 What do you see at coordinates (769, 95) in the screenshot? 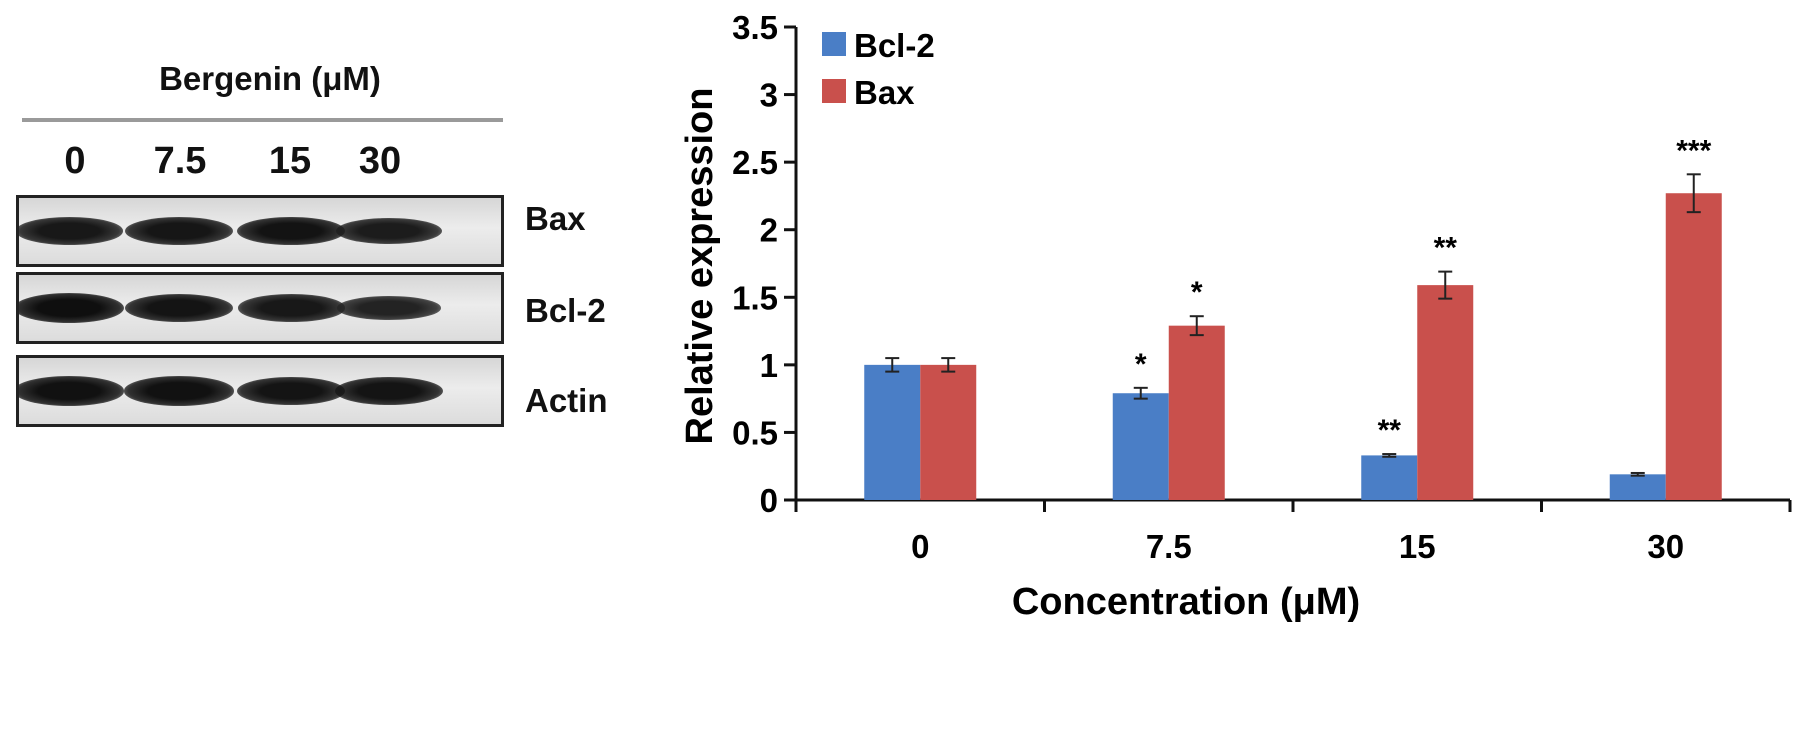
I see `y-tick-label: 3` at bounding box center [769, 95].